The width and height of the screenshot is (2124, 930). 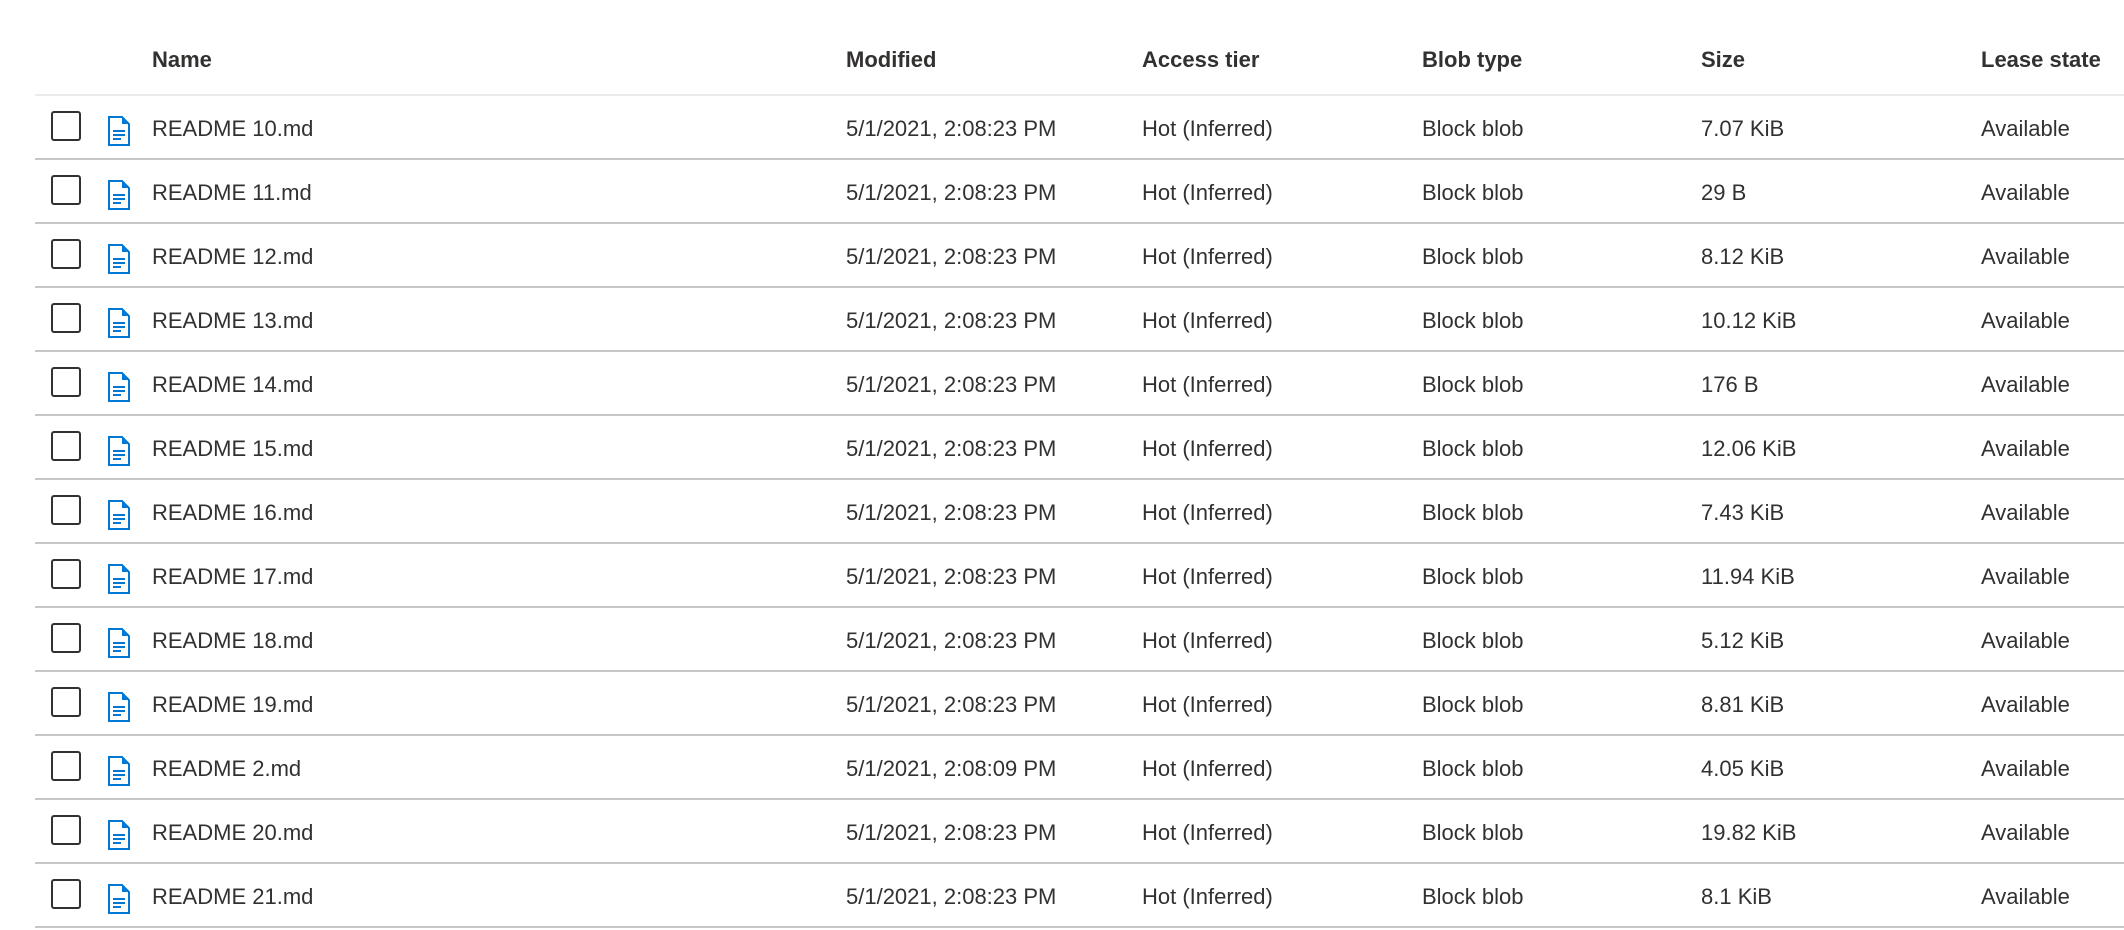 I want to click on blob-name: README 17.md, so click(x=233, y=576).